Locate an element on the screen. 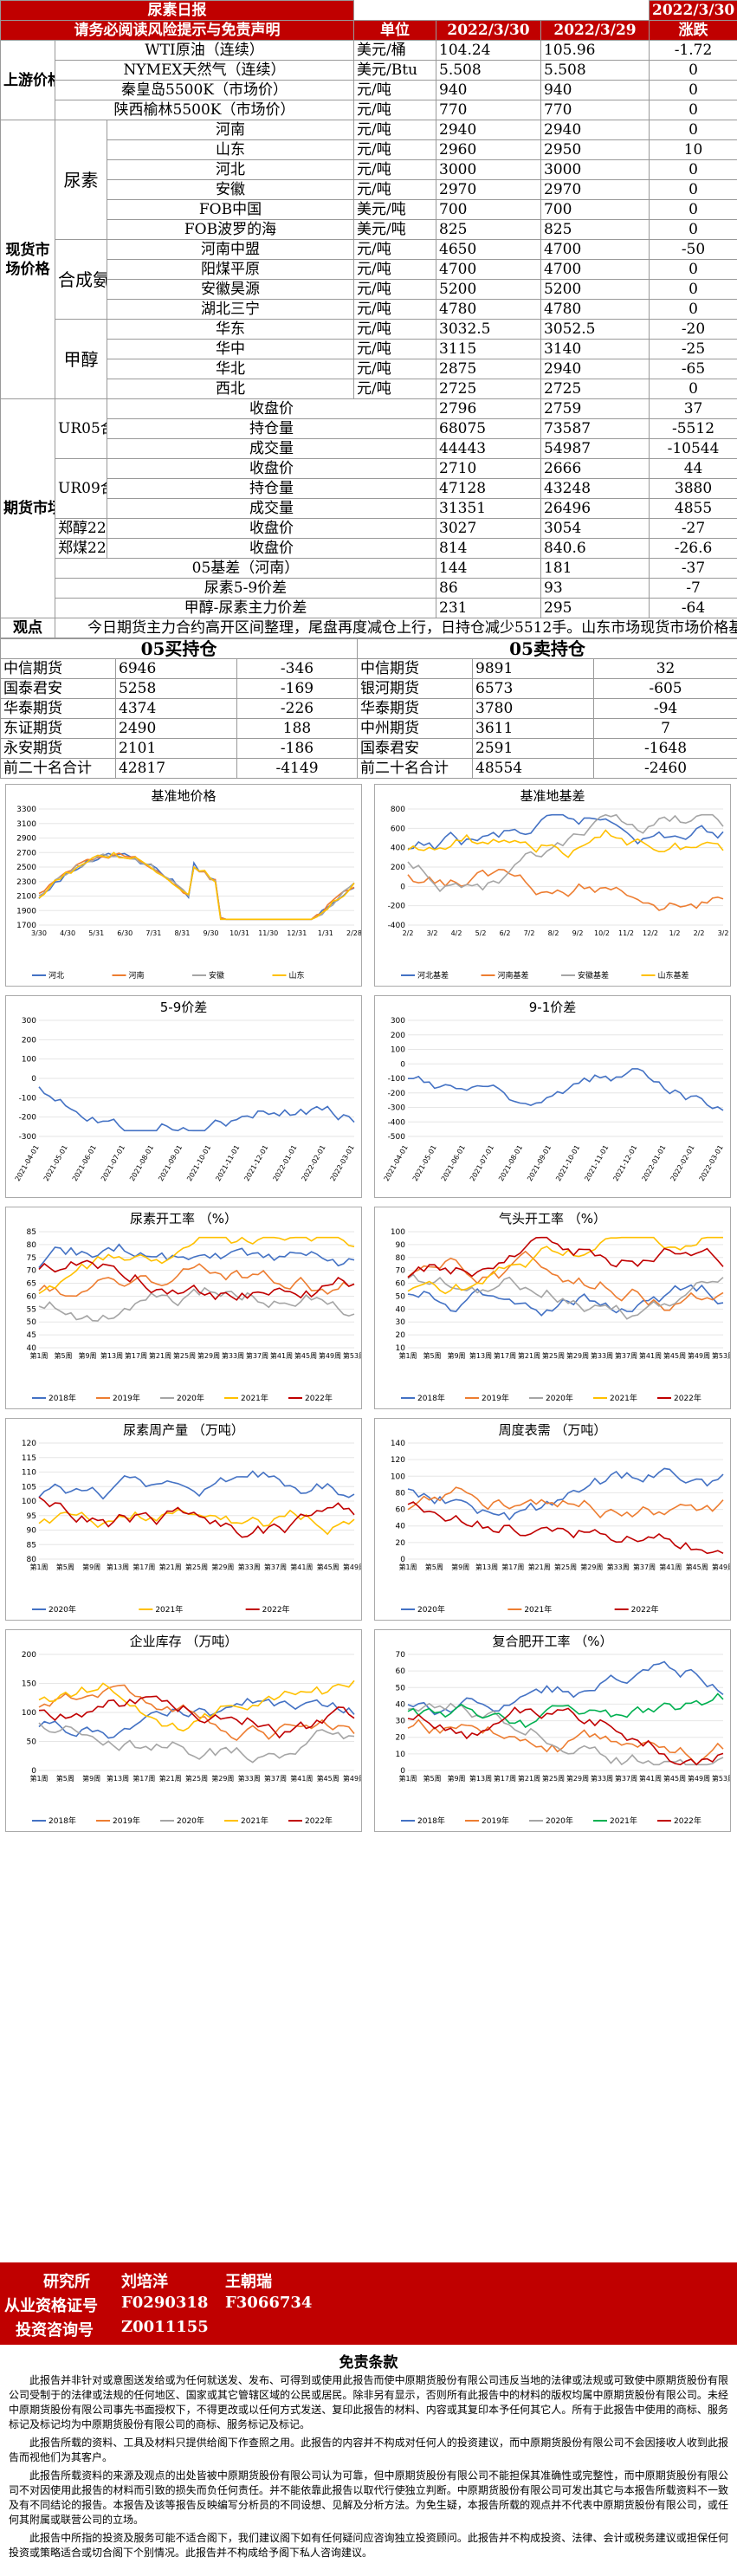 This screenshot has width=737, height=2576. row-name: 陕西榆林5500K（市场价） is located at coordinates (204, 110).